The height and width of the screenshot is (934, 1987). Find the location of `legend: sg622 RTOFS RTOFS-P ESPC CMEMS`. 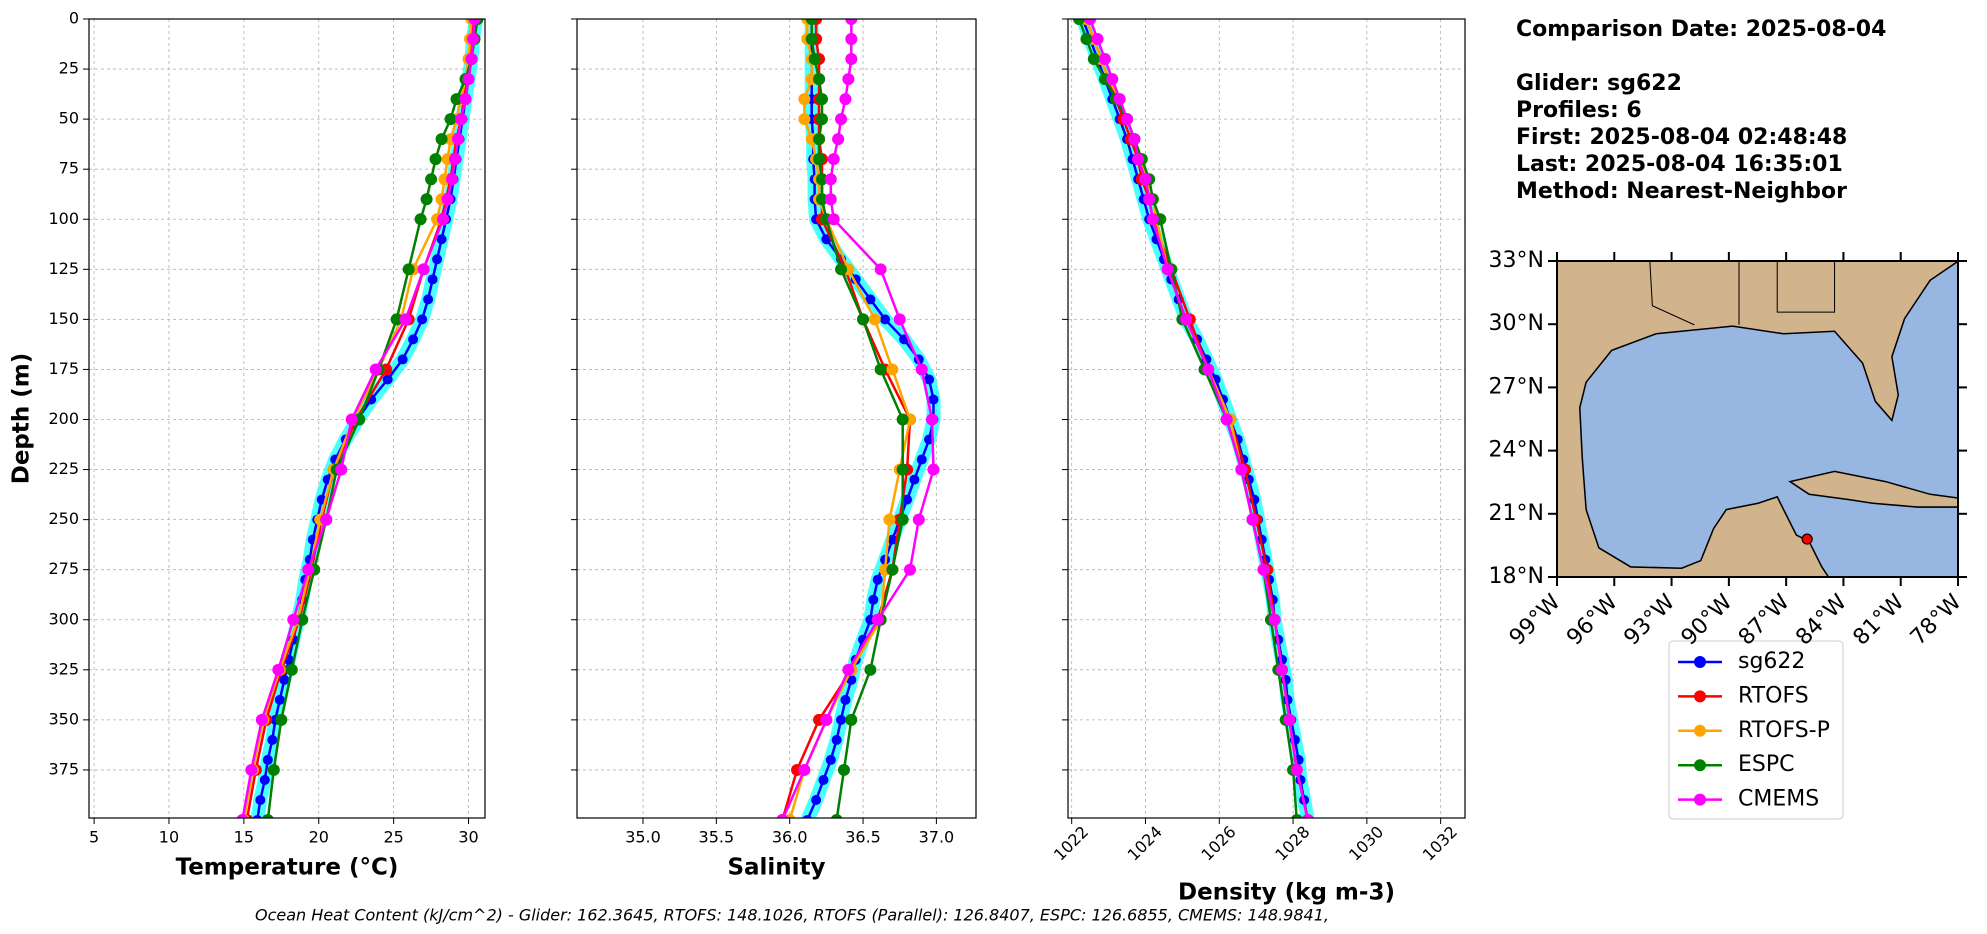

legend: sg622 RTOFS RTOFS-P ESPC CMEMS is located at coordinates (1756, 730).